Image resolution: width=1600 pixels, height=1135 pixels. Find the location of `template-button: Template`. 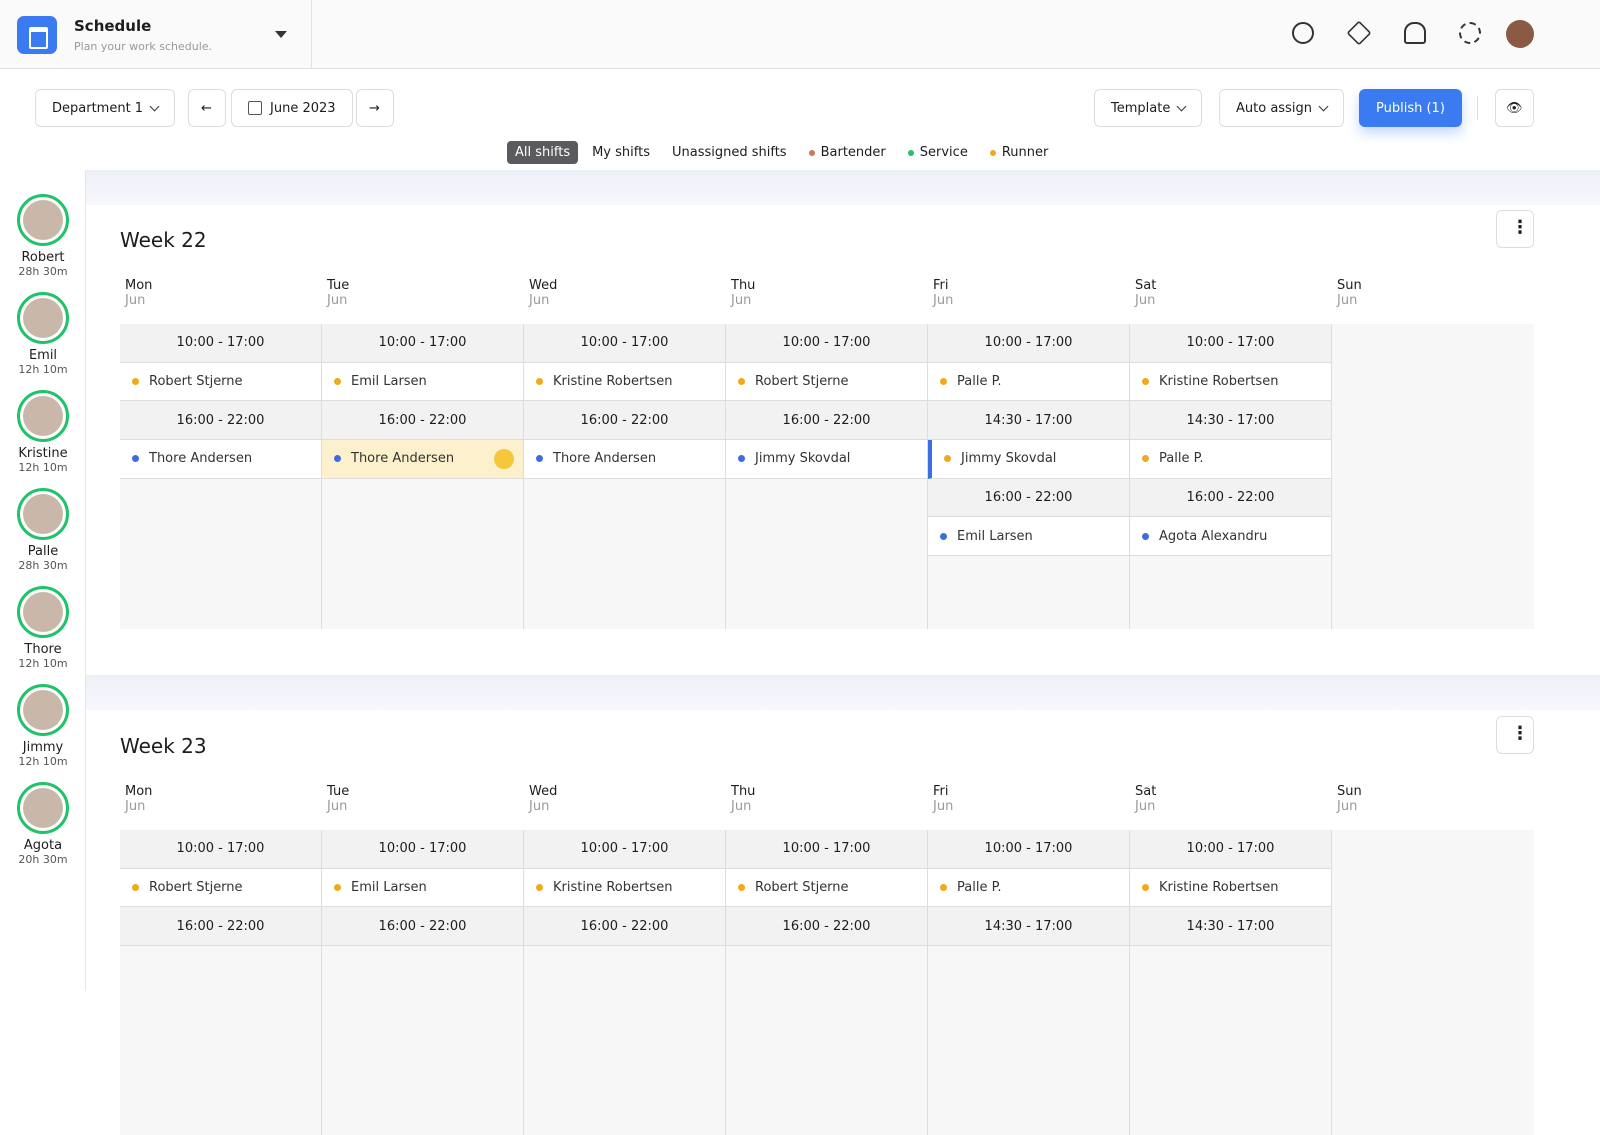

template-button: Template is located at coordinates (1148, 108).